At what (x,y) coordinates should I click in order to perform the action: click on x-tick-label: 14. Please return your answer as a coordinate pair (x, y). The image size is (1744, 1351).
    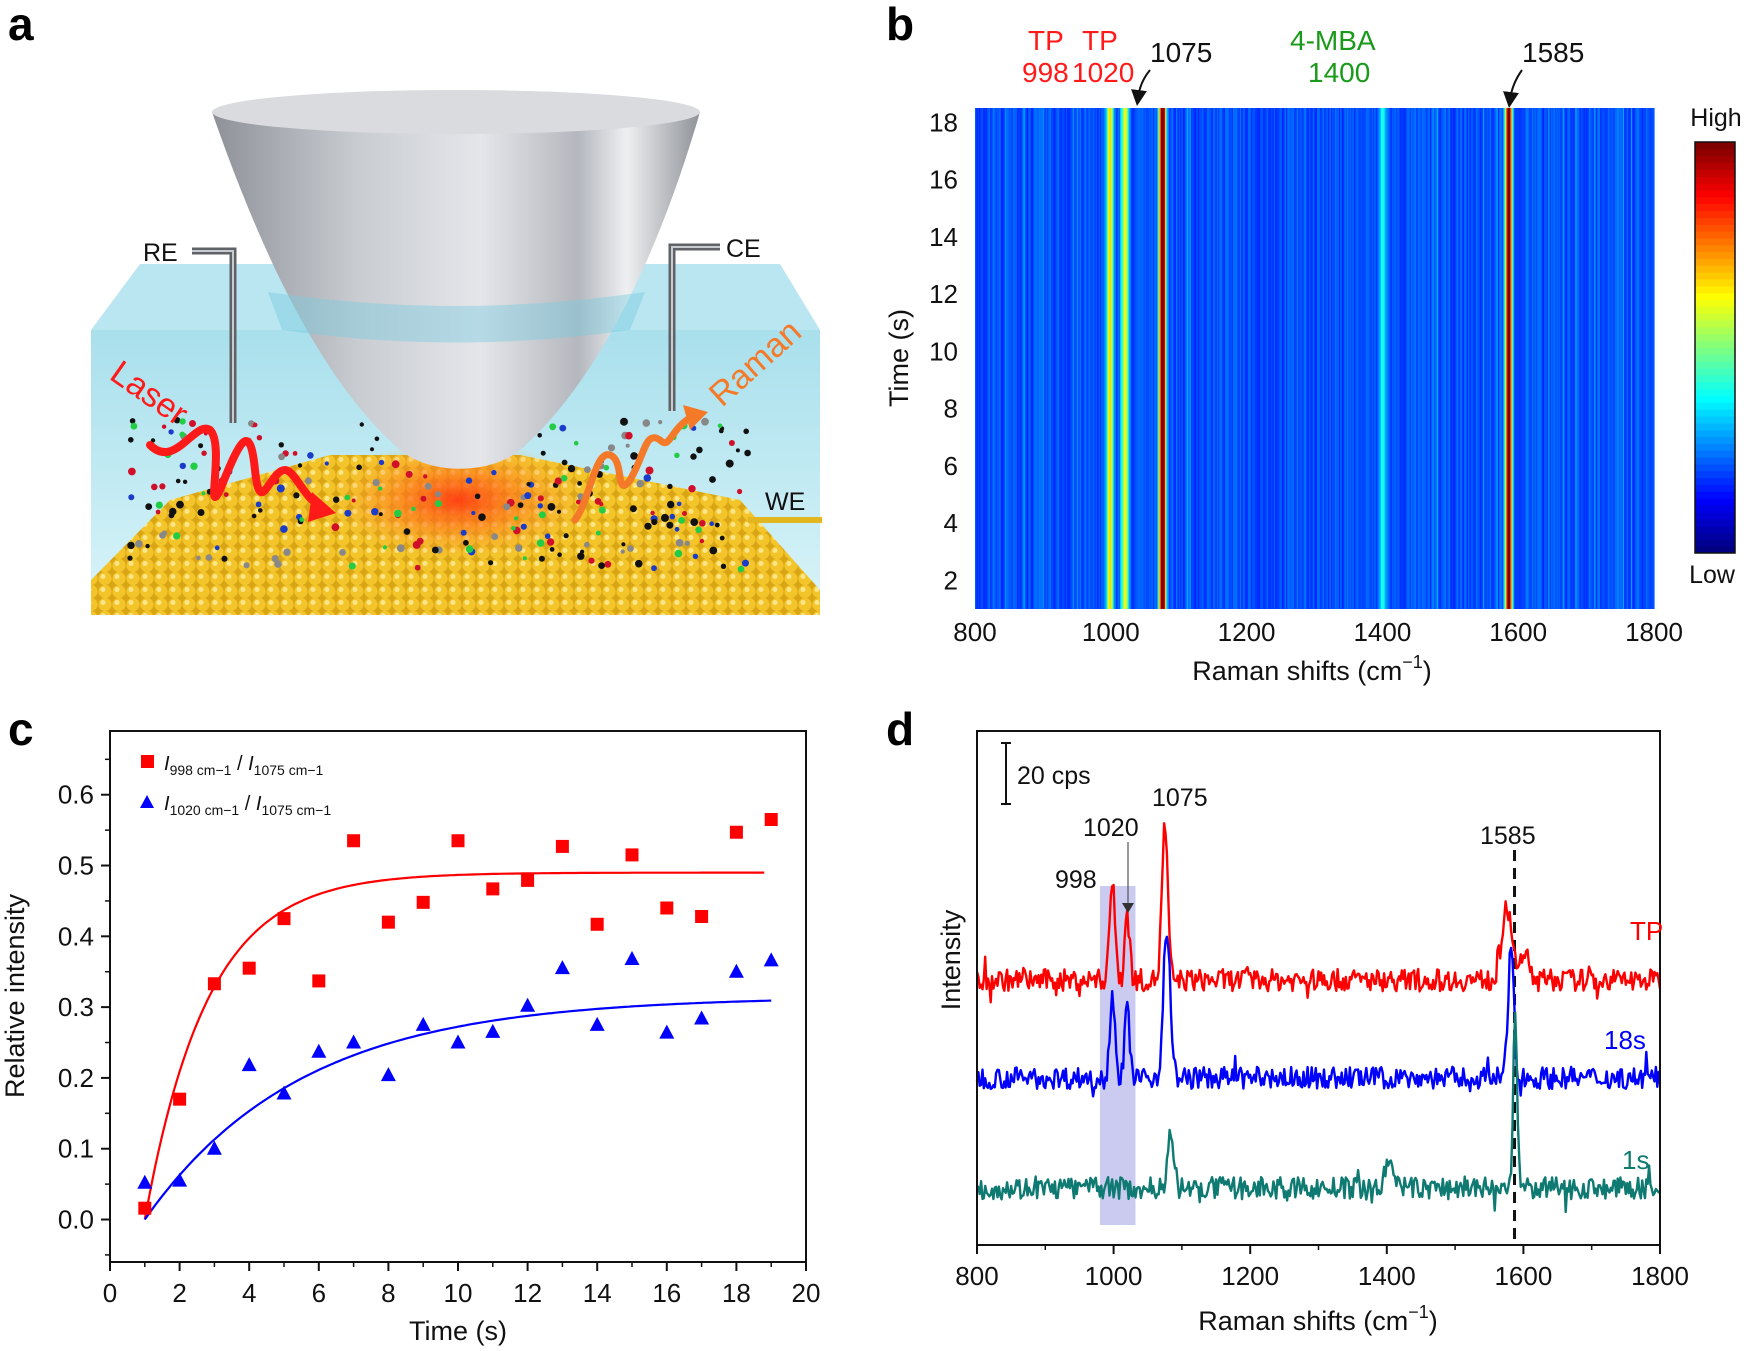
    Looking at the image, I should click on (597, 1293).